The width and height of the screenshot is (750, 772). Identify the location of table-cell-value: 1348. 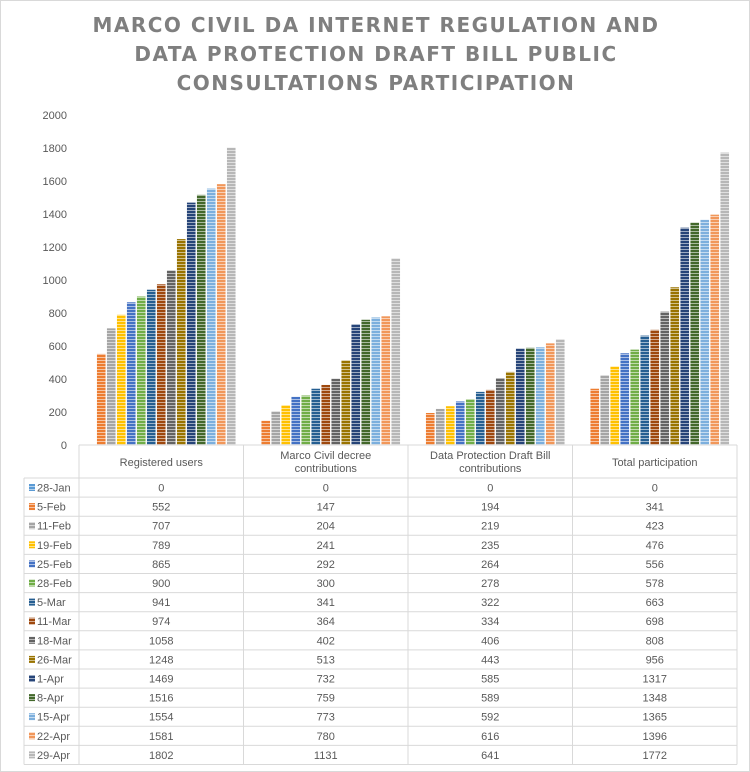
(655, 699).